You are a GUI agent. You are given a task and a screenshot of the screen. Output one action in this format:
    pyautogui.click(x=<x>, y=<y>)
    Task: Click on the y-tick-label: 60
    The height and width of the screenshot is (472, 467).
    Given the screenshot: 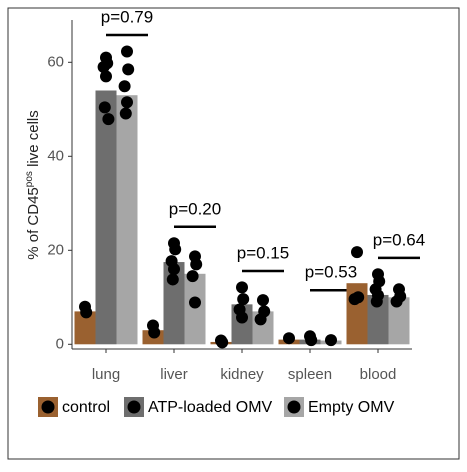 What is the action you would take?
    pyautogui.click(x=55, y=61)
    